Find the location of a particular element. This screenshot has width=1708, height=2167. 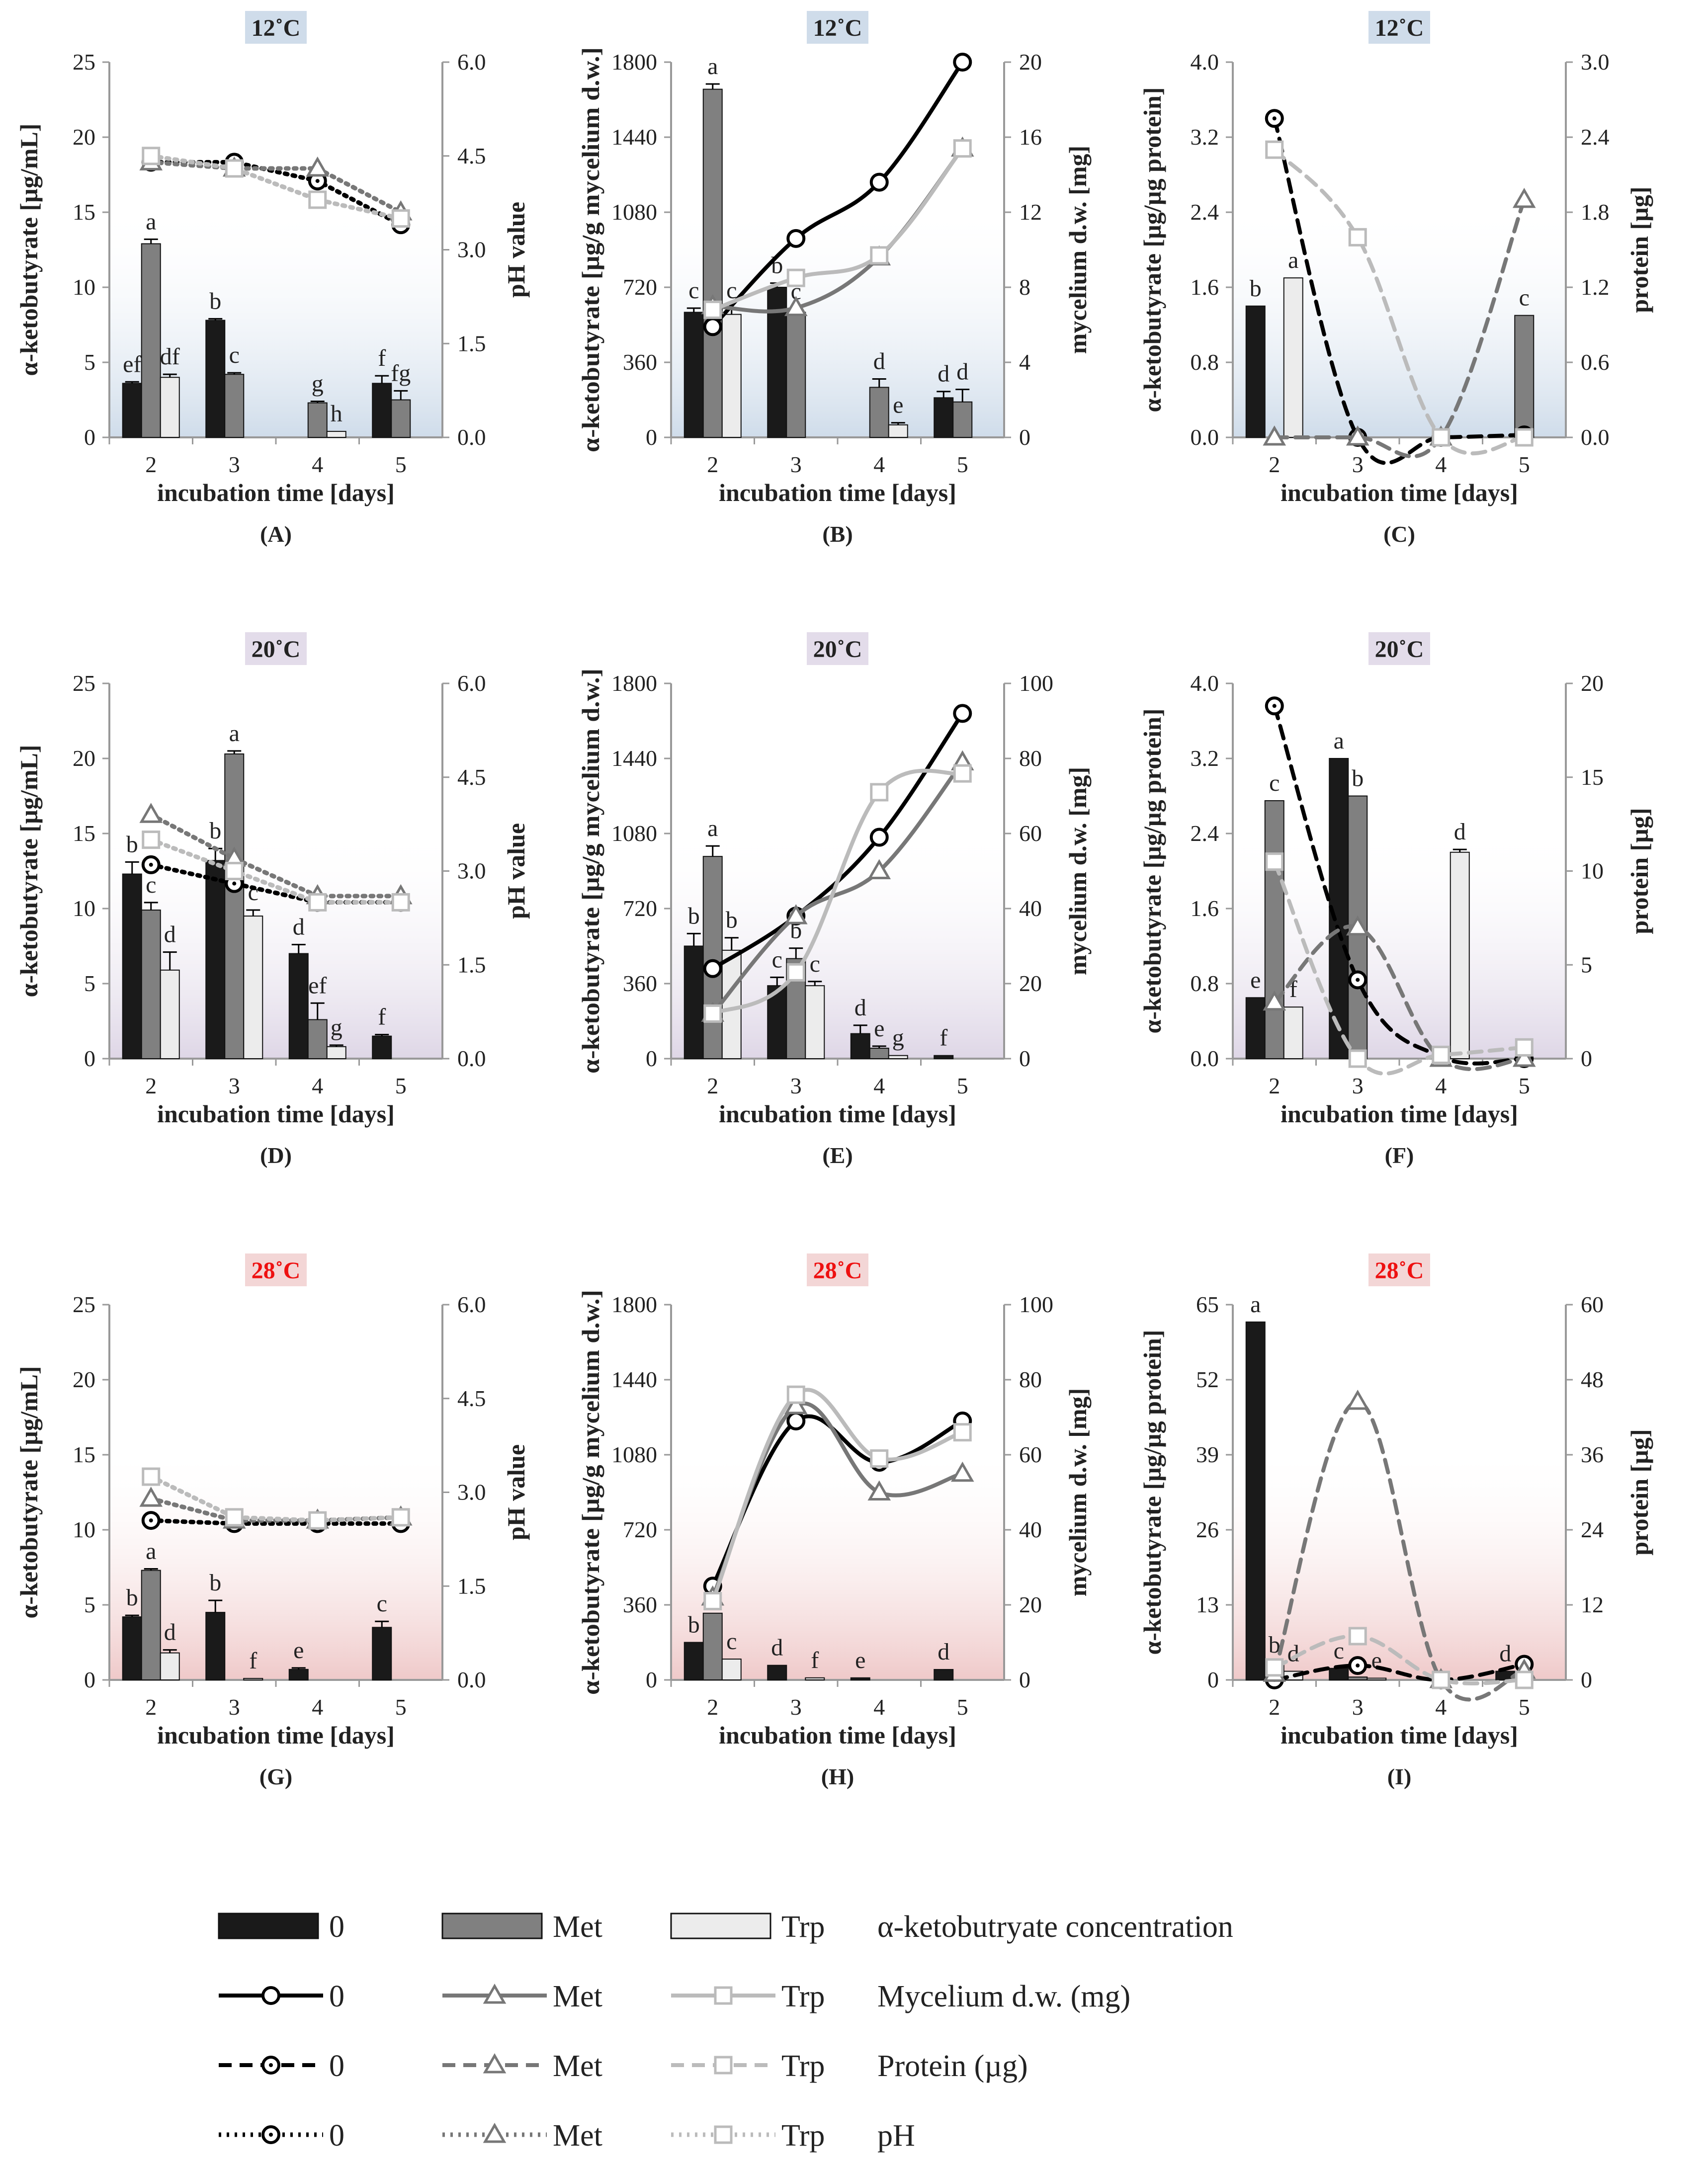

y-tick-label: 360 is located at coordinates (640, 983).